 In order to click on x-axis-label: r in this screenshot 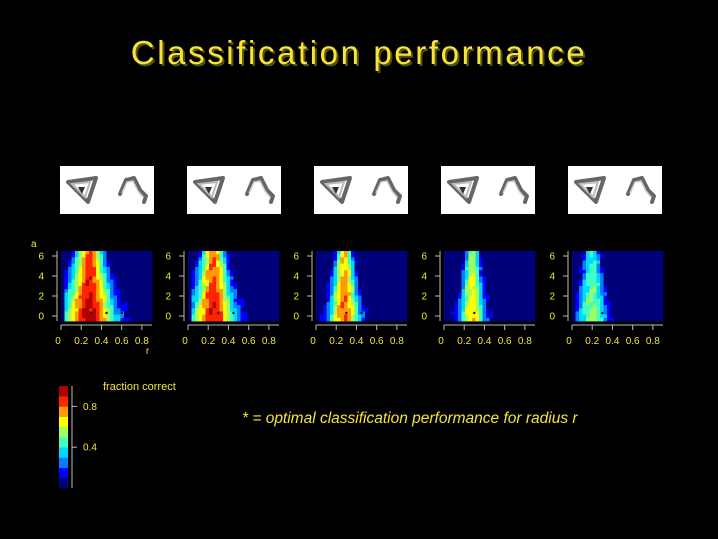, I will do `click(148, 351)`.